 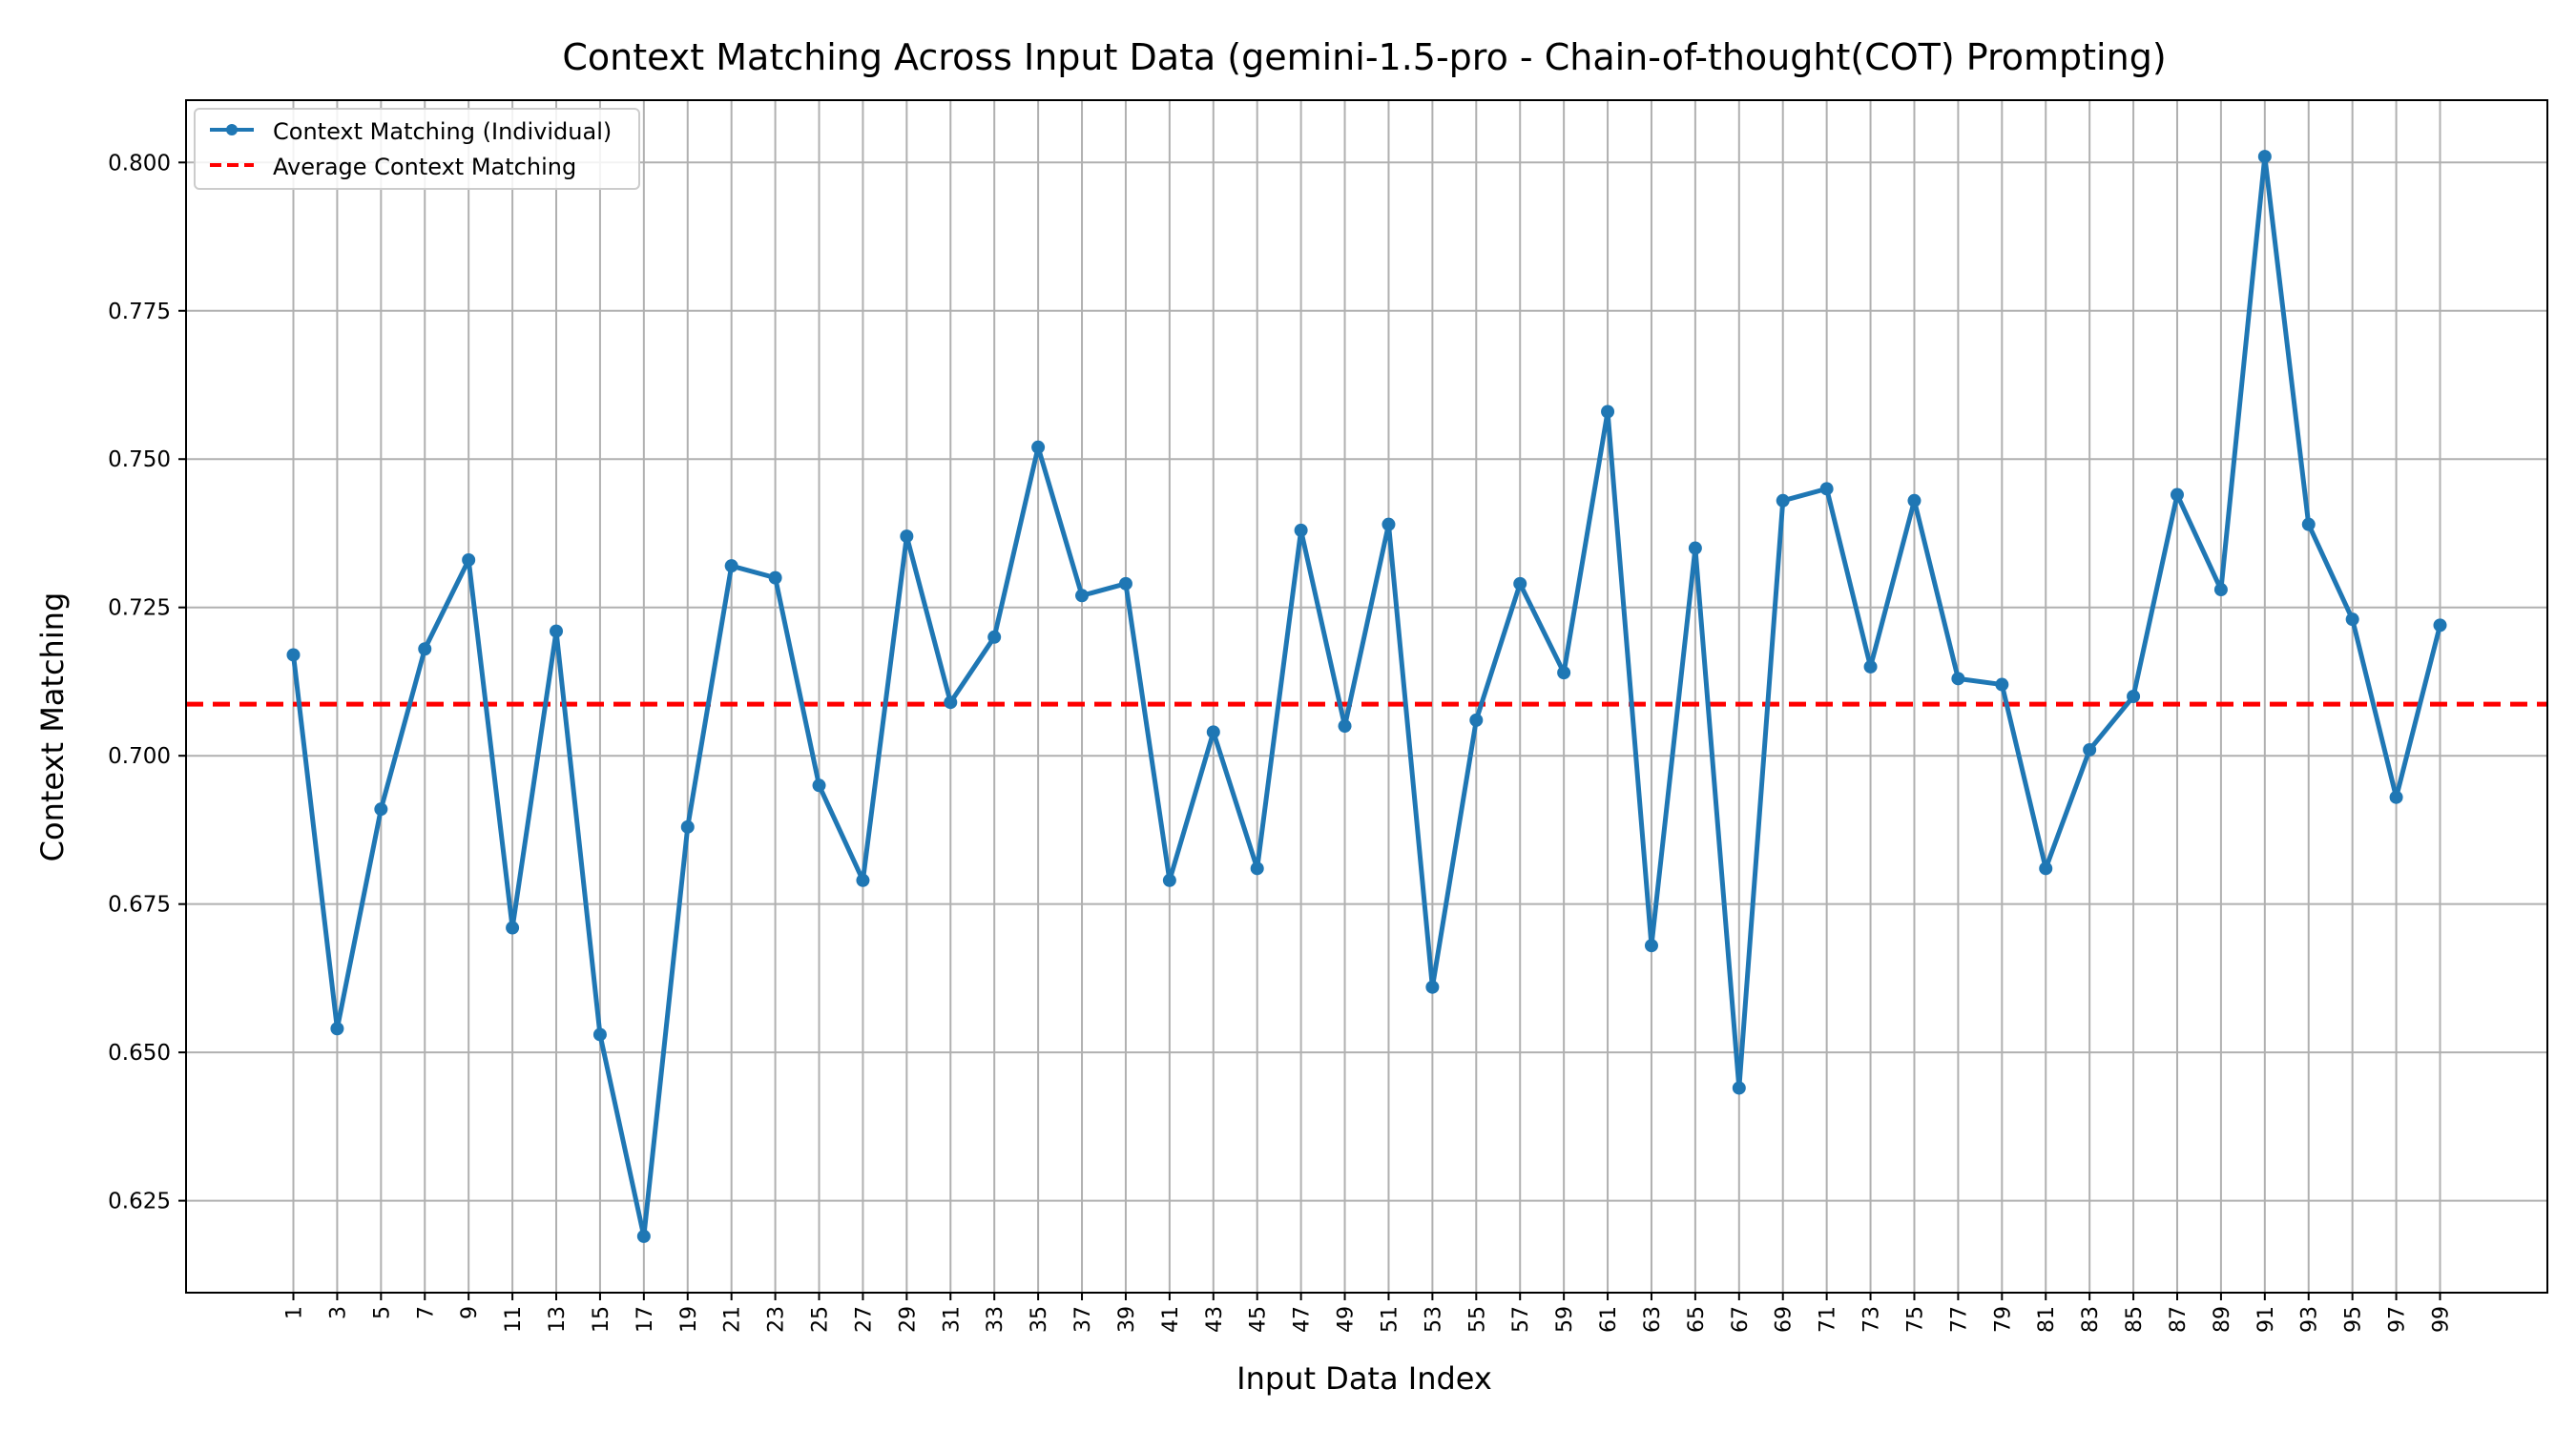 I want to click on x-tick-label: 75, so click(x=1915, y=1319).